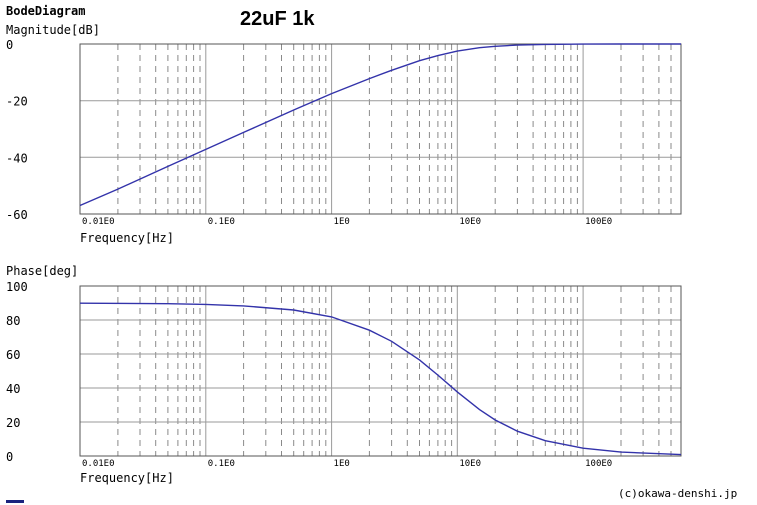 The height and width of the screenshot is (505, 757). I want to click on credit-text: (c)okawa-denshi.jp, so click(678, 493).